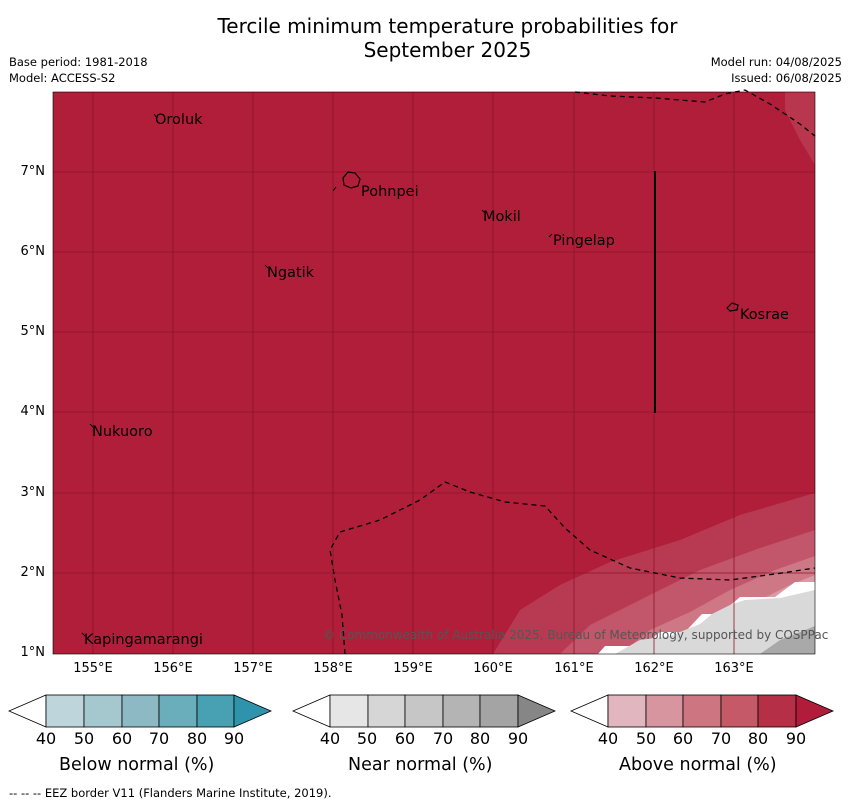 The image size is (850, 804). Describe the element at coordinates (137, 765) in the screenshot. I see `colorbar-below-title: Below normal (%)` at that location.